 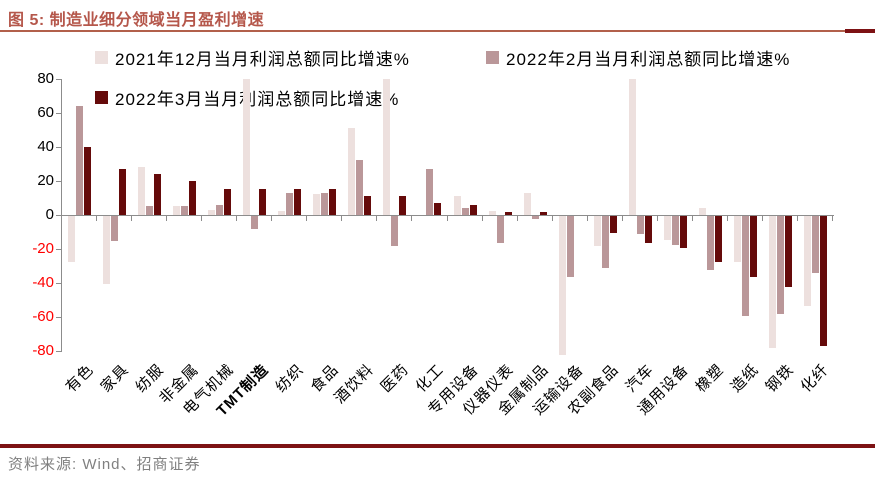 I want to click on bar-橡塑-s1, so click(x=710, y=243).